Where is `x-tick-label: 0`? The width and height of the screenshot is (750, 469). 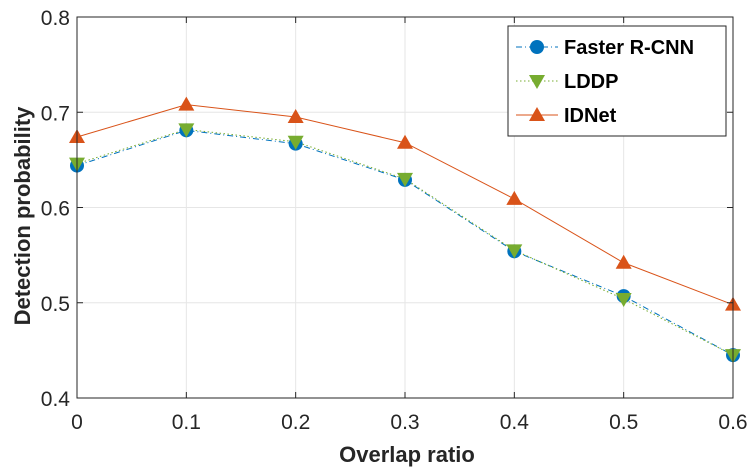
x-tick-label: 0 is located at coordinates (77, 422).